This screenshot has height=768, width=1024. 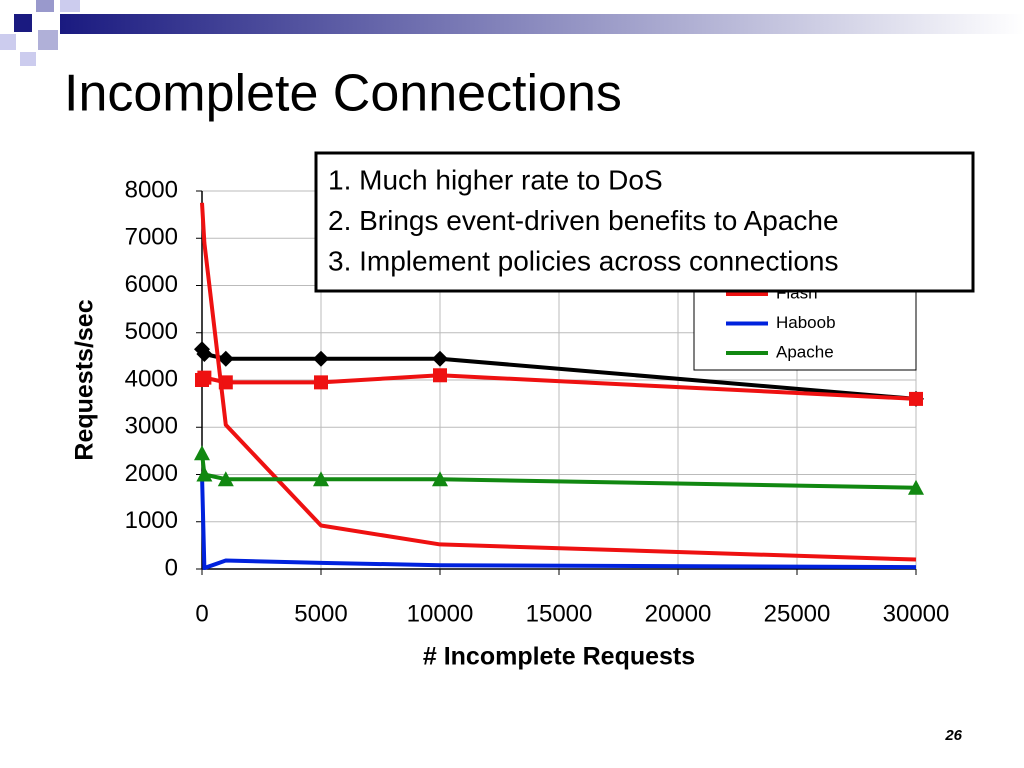 I want to click on y-tick-label: 2000, so click(x=151, y=473).